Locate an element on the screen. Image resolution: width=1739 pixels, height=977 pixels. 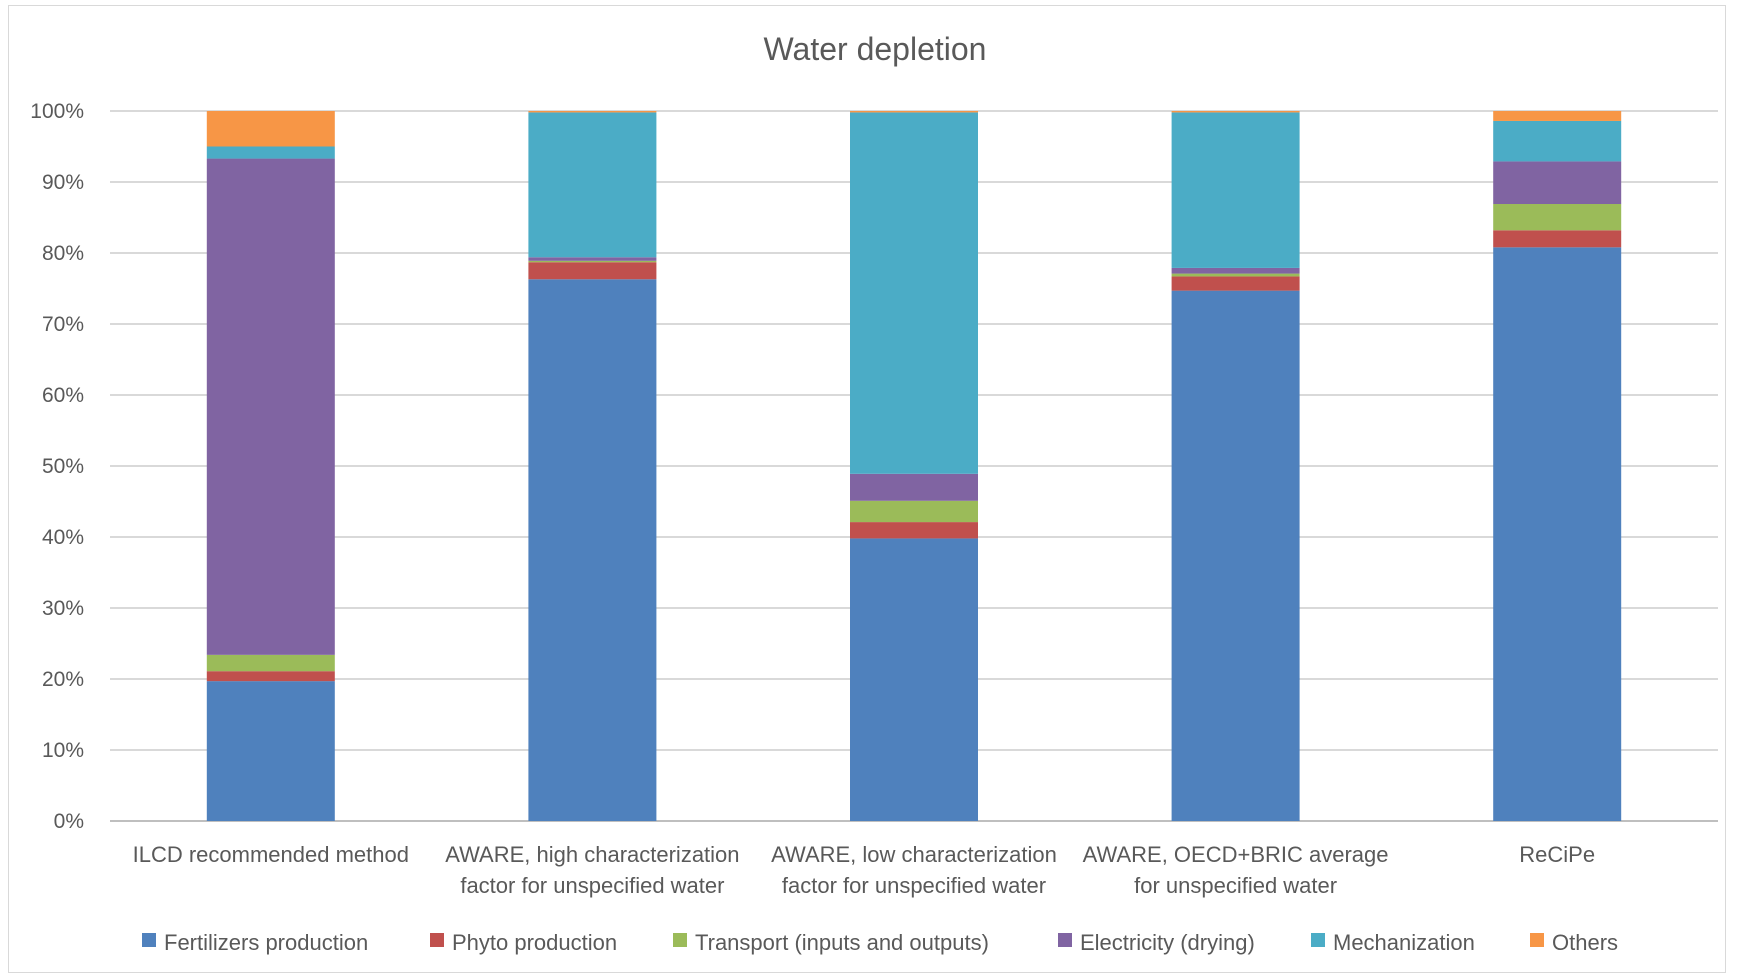
legend-label: Transport (inputs and outputs) is located at coordinates (842, 942).